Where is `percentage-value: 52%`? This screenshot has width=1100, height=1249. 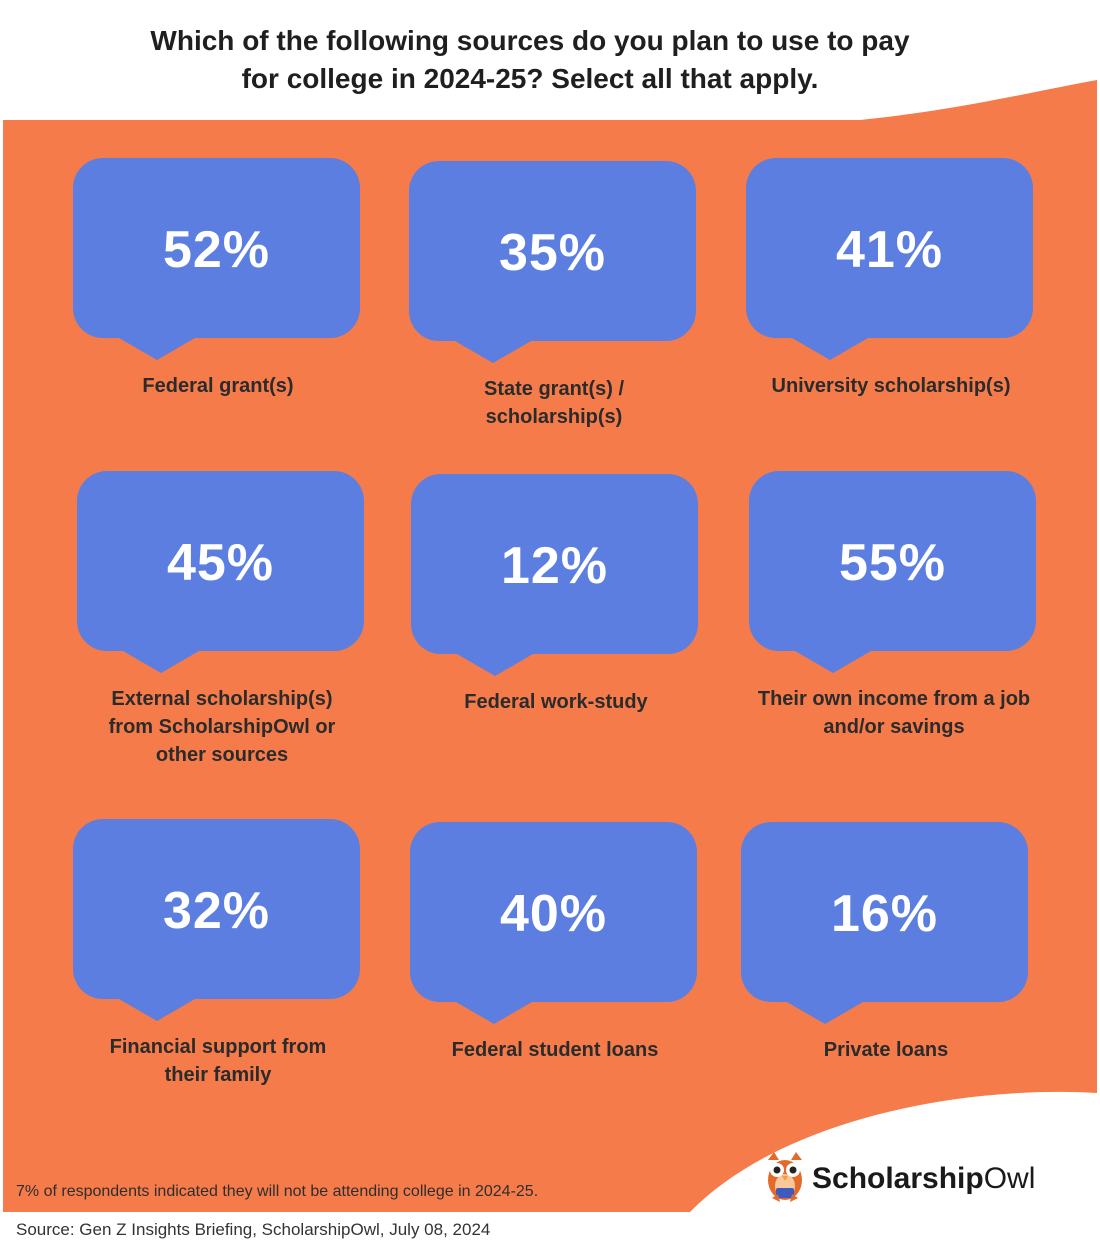
percentage-value: 52% is located at coordinates (216, 250).